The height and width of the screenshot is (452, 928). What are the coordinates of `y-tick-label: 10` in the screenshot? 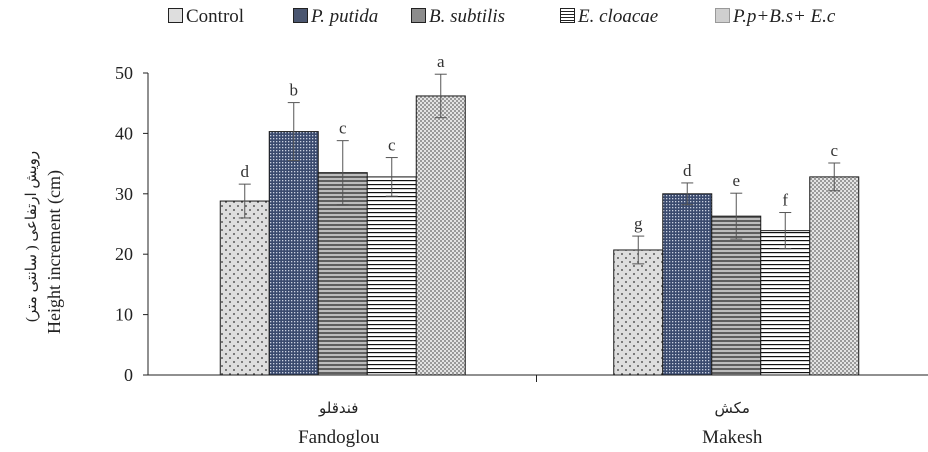 It's located at (124, 315).